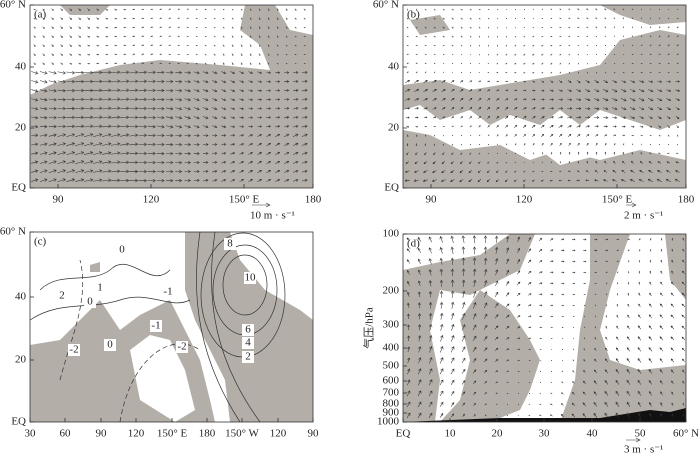 The height and width of the screenshot is (456, 700). Describe the element at coordinates (248, 357) in the screenshot. I see `contour-label: 2` at that location.